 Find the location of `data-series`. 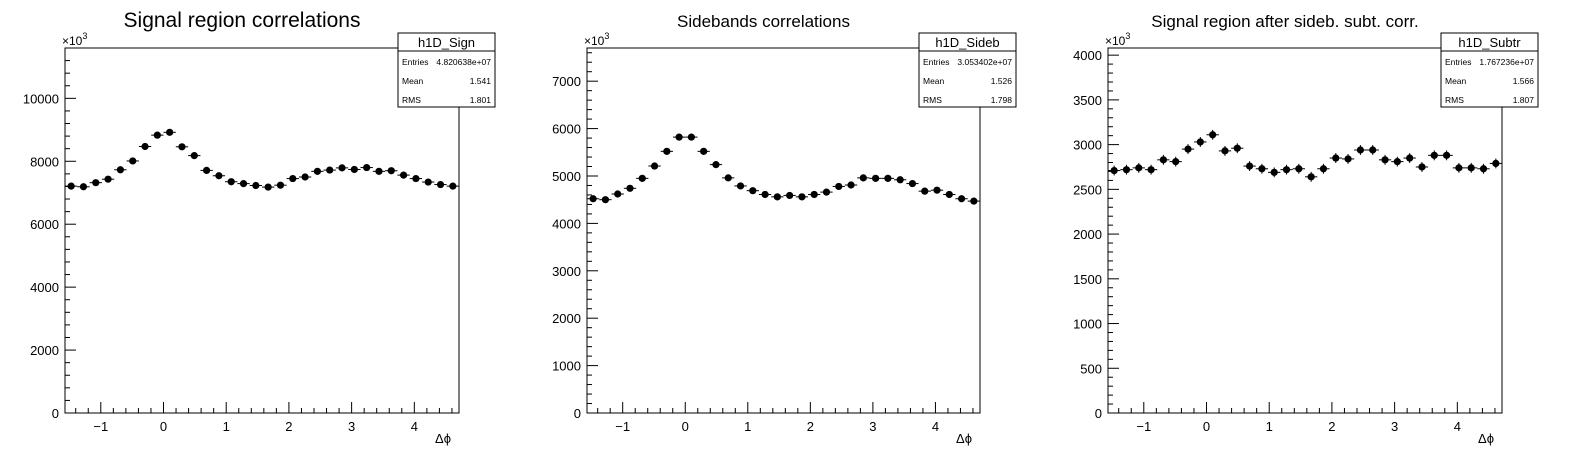

data-series is located at coordinates (1305, 155).